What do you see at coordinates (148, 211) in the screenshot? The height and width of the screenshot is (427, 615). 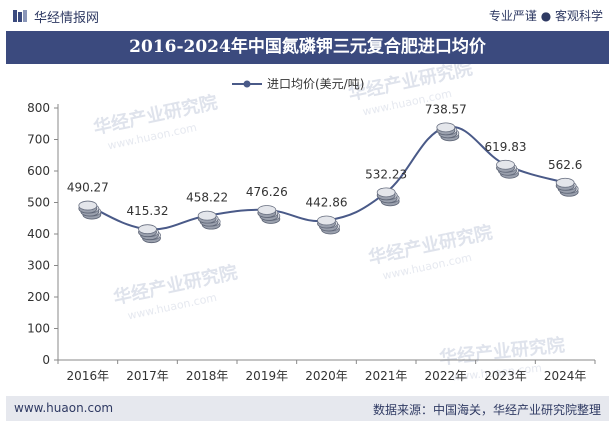 I see `data-label: 415.32` at bounding box center [148, 211].